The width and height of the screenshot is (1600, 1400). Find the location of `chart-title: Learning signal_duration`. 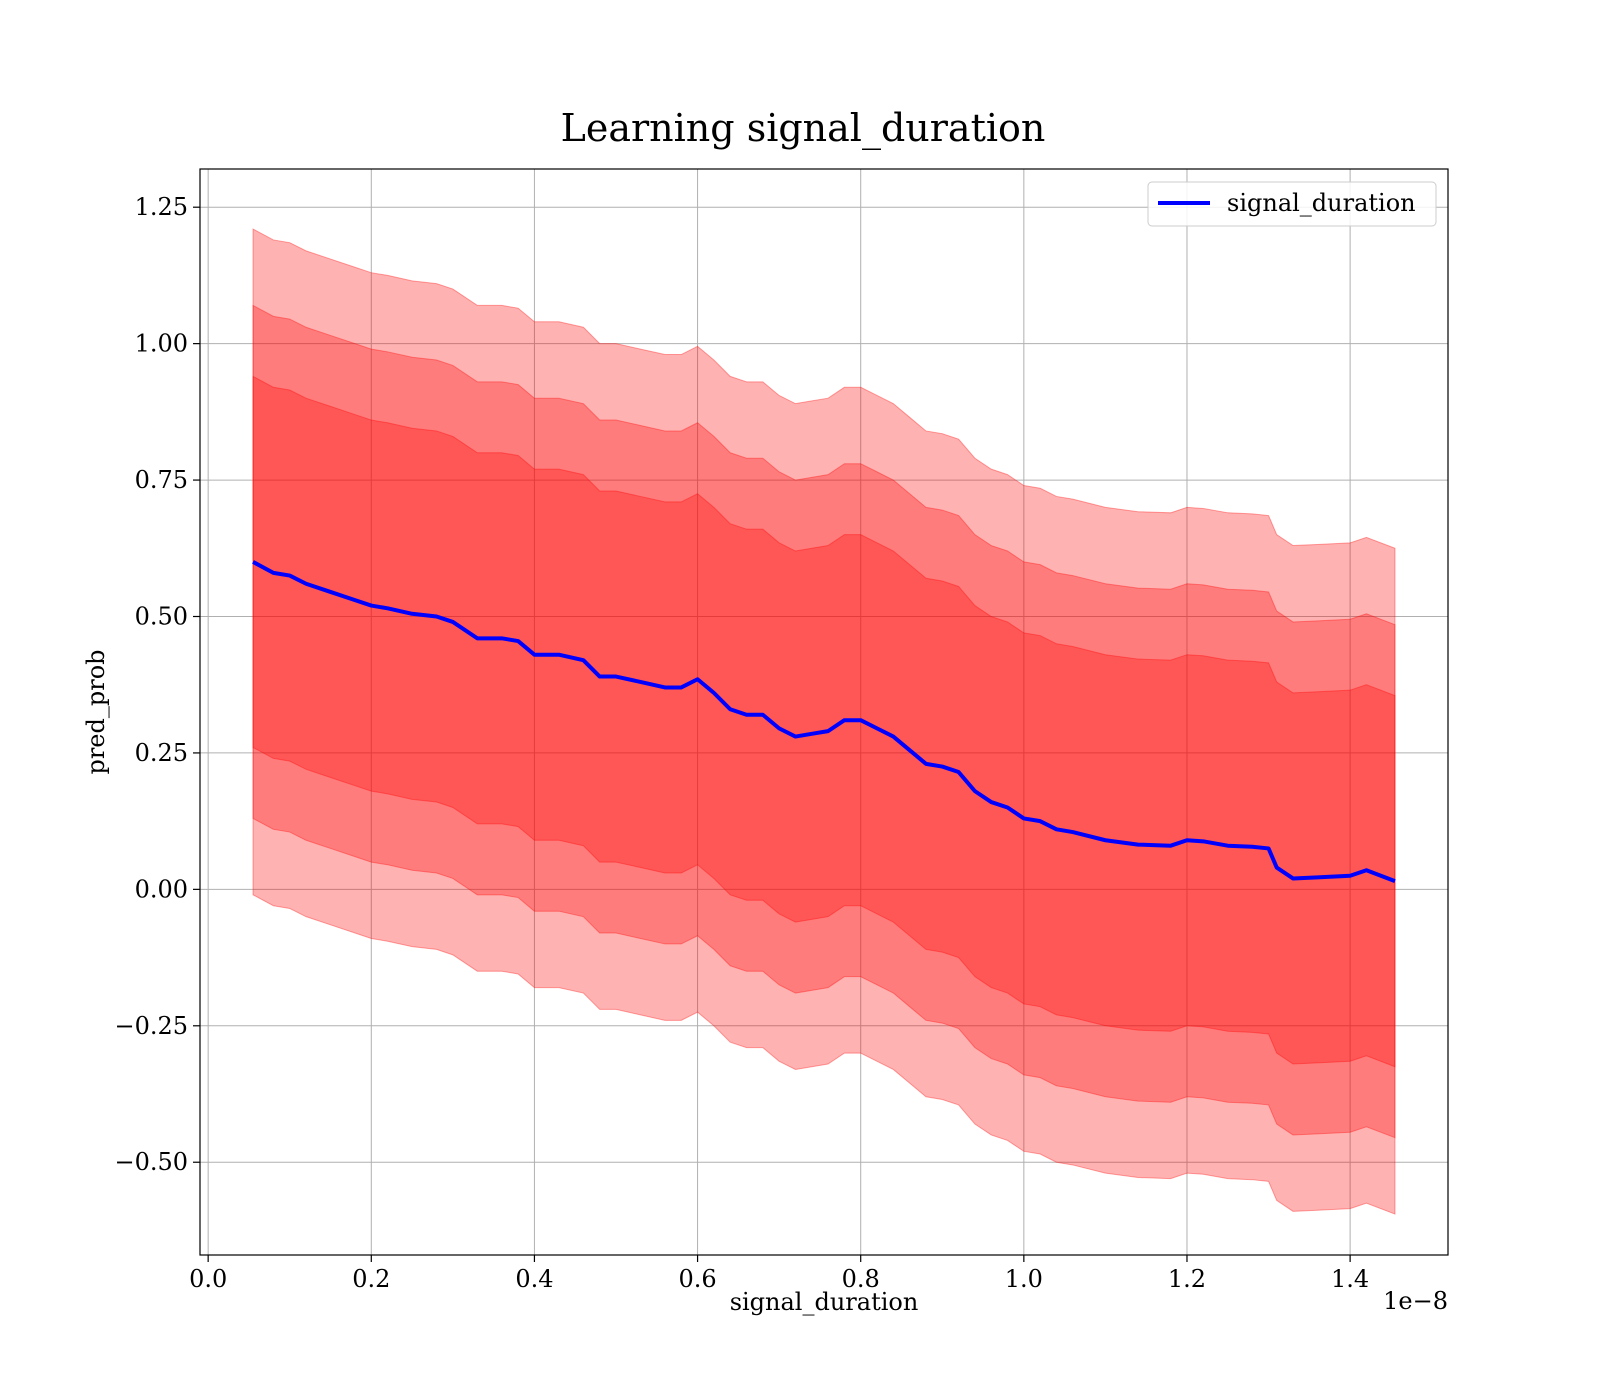

chart-title: Learning signal_duration is located at coordinates (803, 128).